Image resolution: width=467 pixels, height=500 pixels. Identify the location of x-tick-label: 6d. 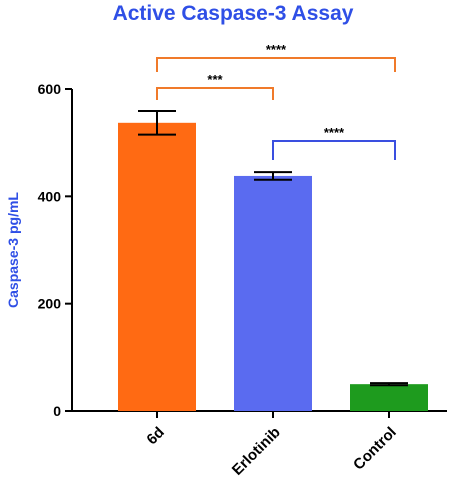
(155, 436).